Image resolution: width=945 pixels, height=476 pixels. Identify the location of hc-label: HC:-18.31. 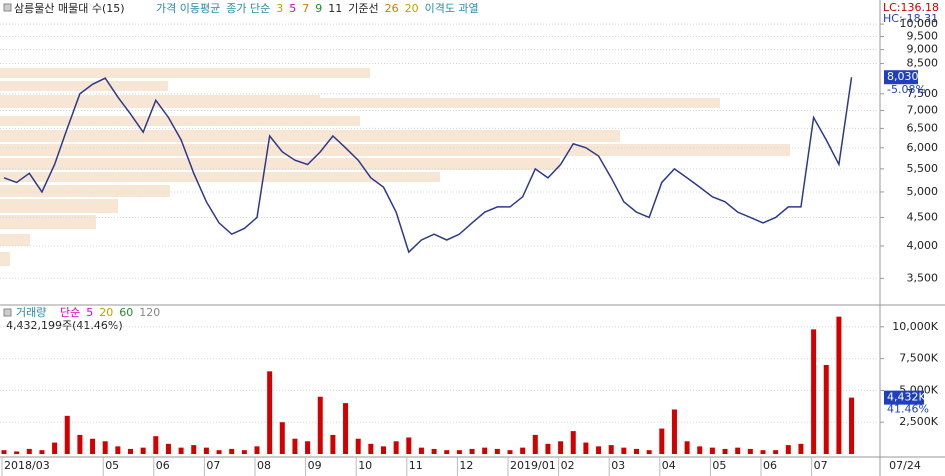
(910, 18).